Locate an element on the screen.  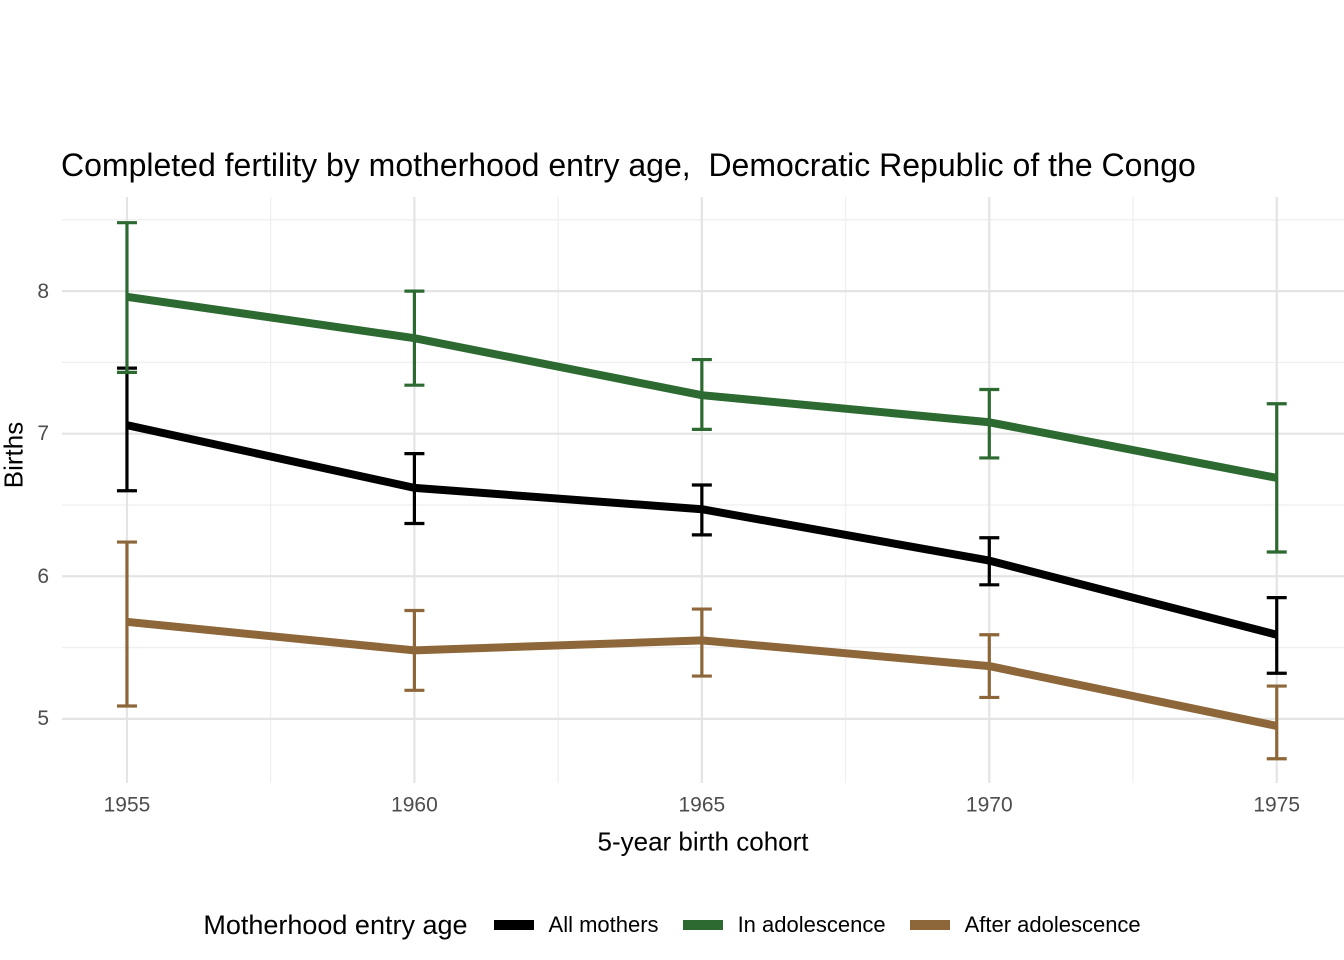
y-tick-label: 6 is located at coordinates (43, 576).